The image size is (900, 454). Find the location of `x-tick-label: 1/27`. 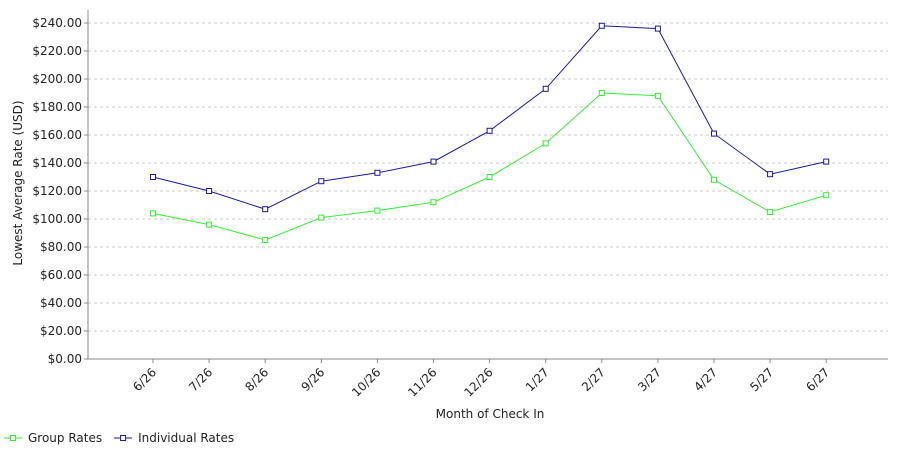

x-tick-label: 1/27 is located at coordinates (537, 379).